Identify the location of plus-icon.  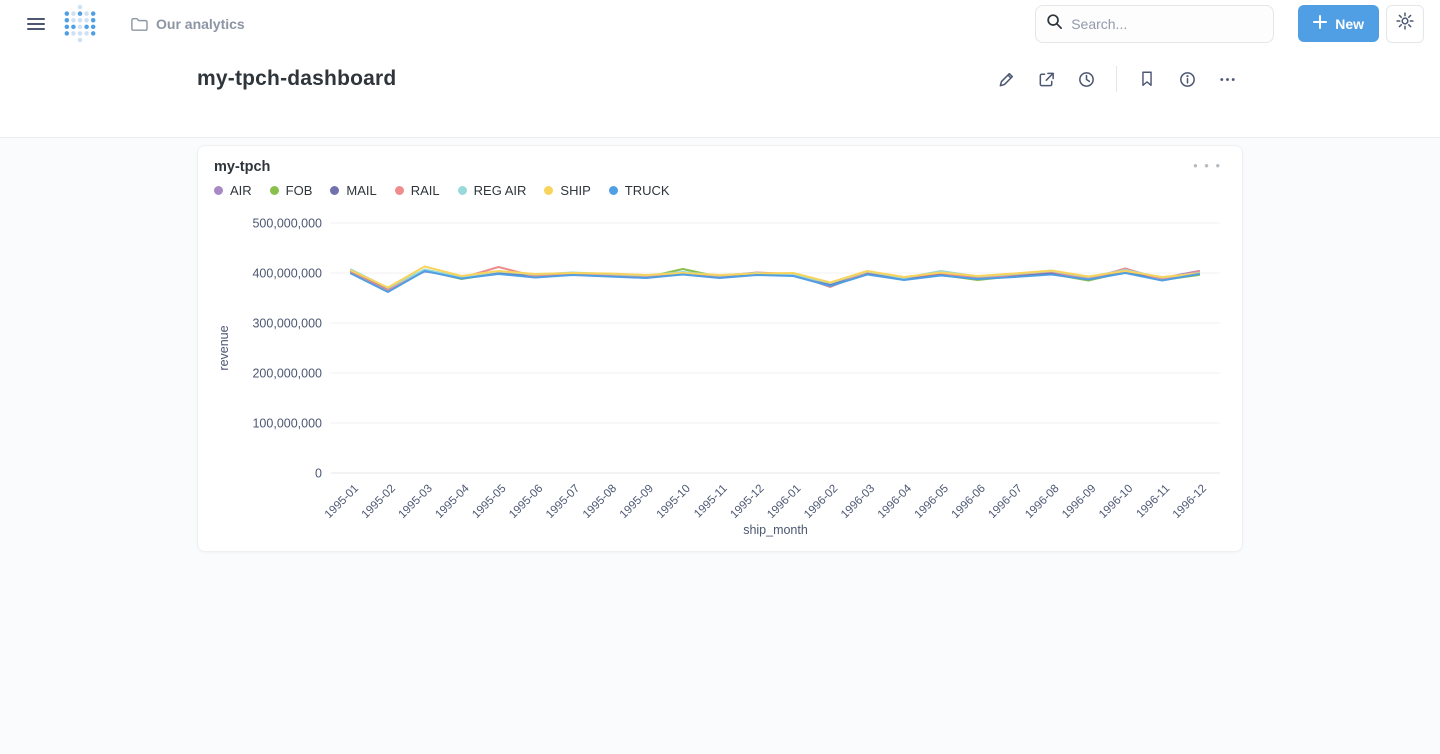
(1320, 23).